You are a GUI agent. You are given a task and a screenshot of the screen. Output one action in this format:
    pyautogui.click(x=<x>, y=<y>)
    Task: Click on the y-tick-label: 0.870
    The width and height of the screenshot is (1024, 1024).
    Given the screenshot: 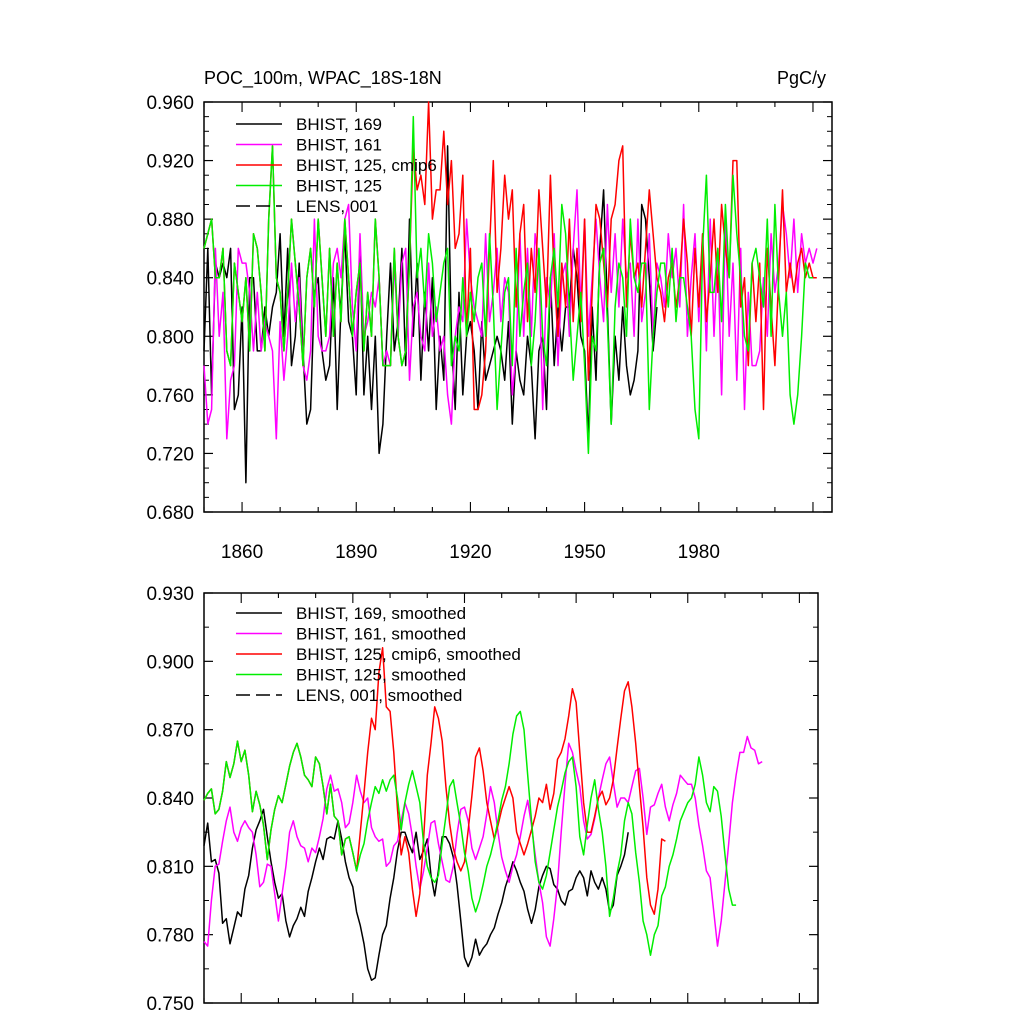 What is the action you would take?
    pyautogui.click(x=170, y=731)
    